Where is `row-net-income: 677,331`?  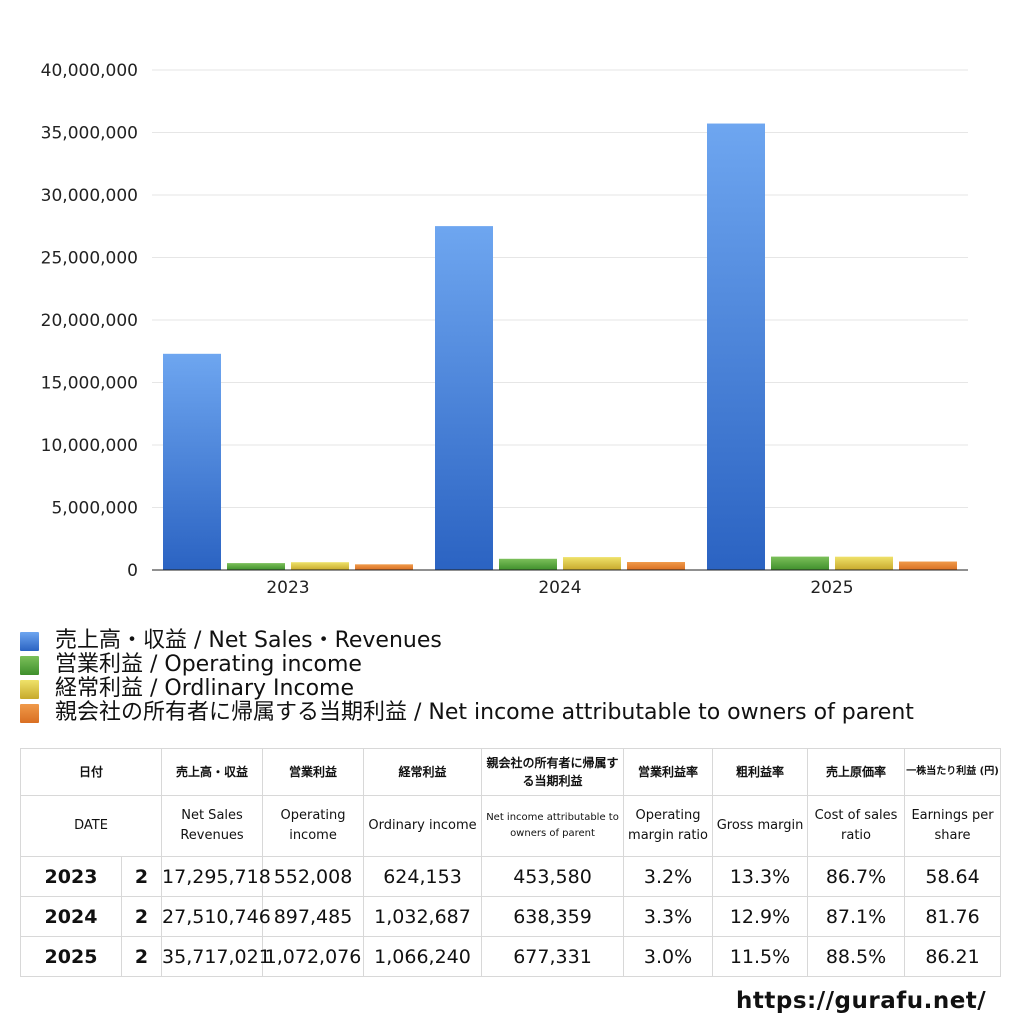
row-net-income: 677,331 is located at coordinates (553, 956).